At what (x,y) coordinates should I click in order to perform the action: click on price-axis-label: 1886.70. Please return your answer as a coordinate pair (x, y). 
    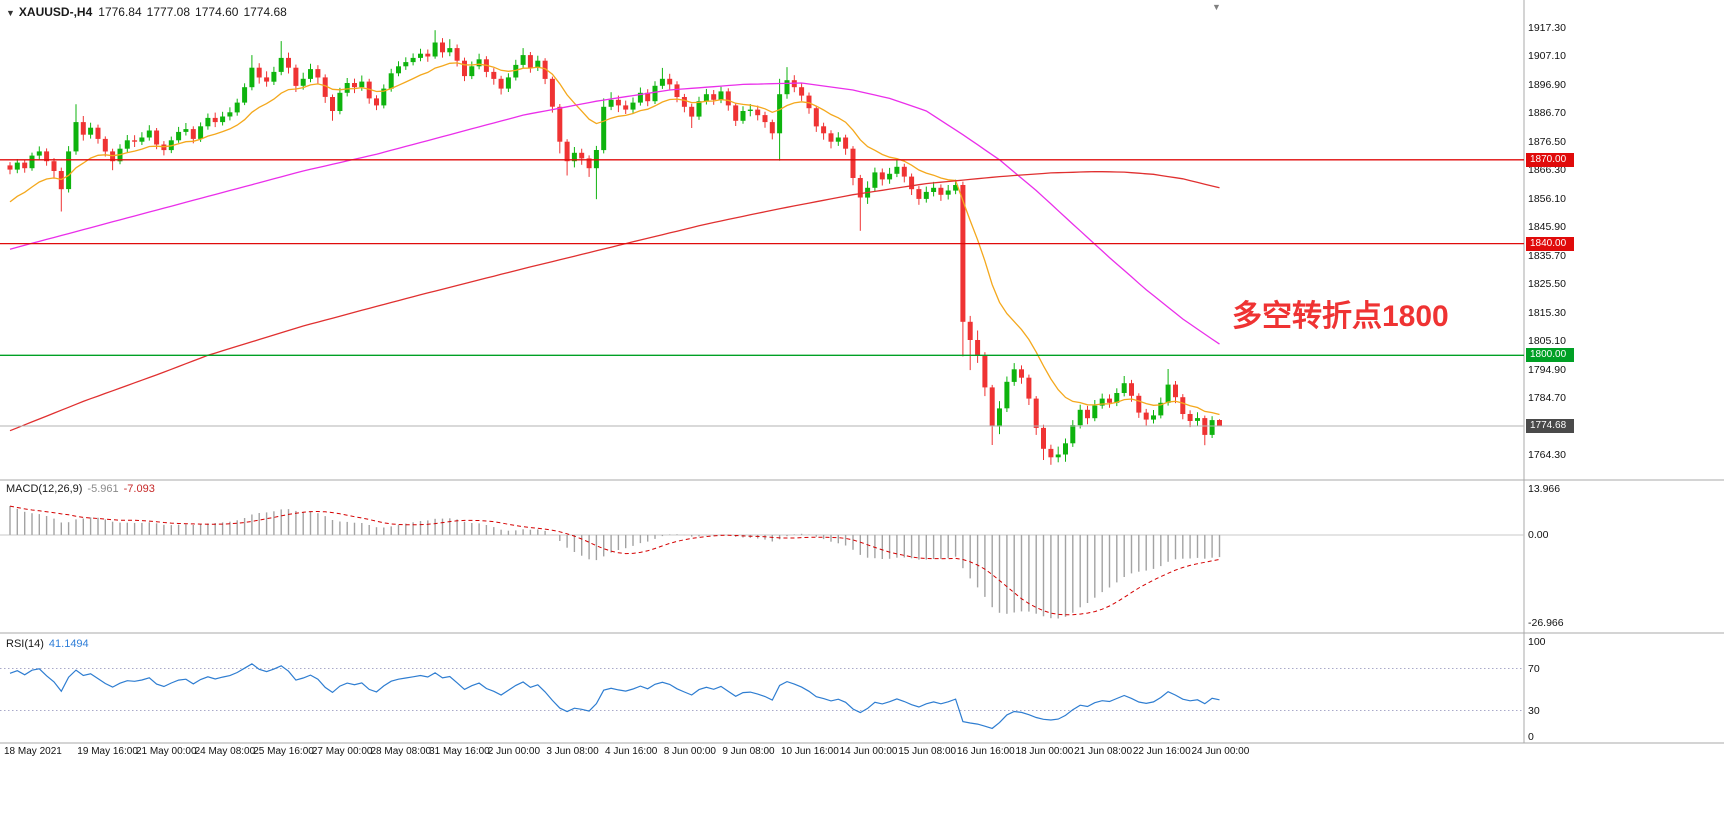
    Looking at the image, I should click on (1547, 113).